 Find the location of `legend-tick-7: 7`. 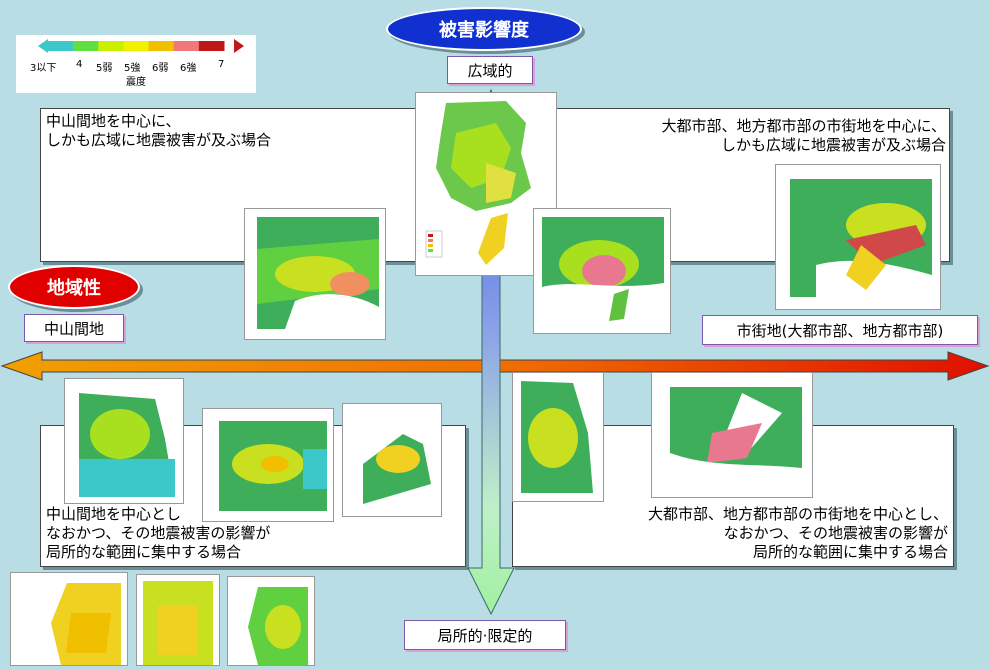

legend-tick-7: 7 is located at coordinates (221, 64).